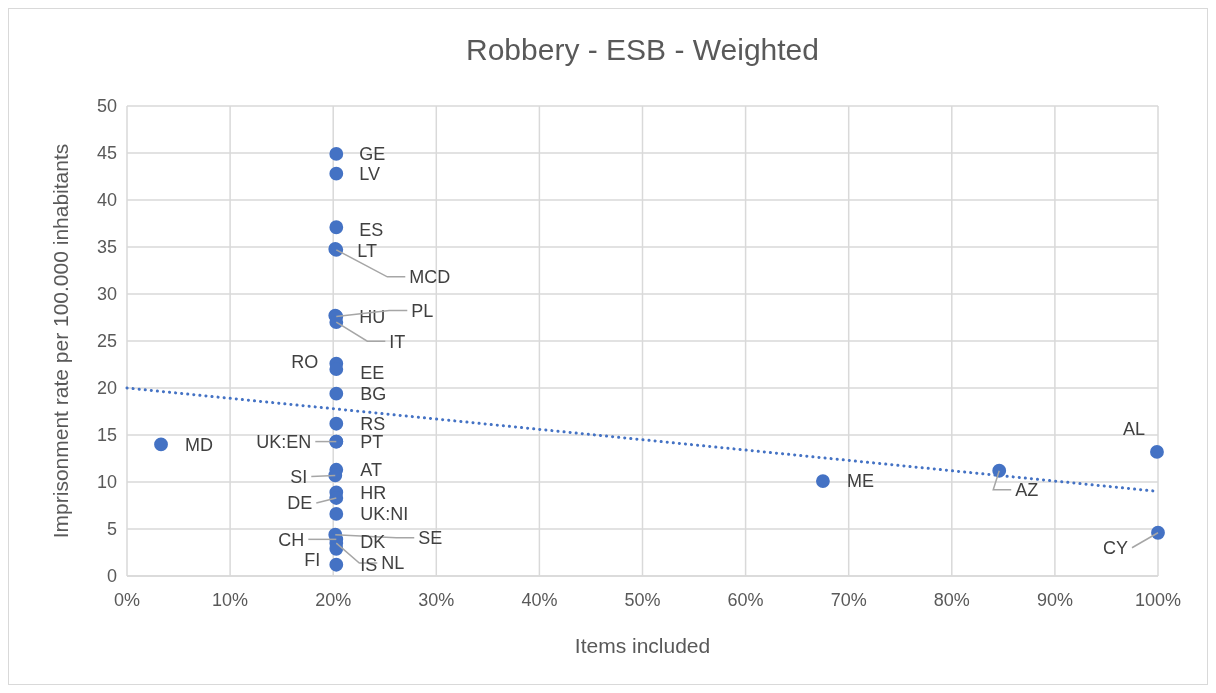 Image resolution: width=1216 pixels, height=693 pixels. I want to click on y-tick-label: 20, so click(106, 388).